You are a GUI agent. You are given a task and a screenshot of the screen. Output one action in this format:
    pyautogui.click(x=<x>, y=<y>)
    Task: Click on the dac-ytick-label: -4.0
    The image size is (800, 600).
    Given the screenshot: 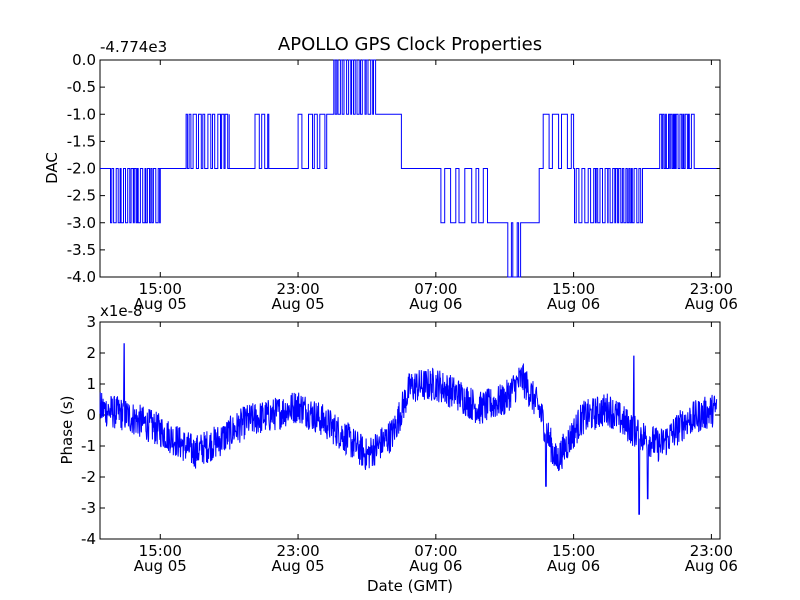 What is the action you would take?
    pyautogui.click(x=81, y=277)
    